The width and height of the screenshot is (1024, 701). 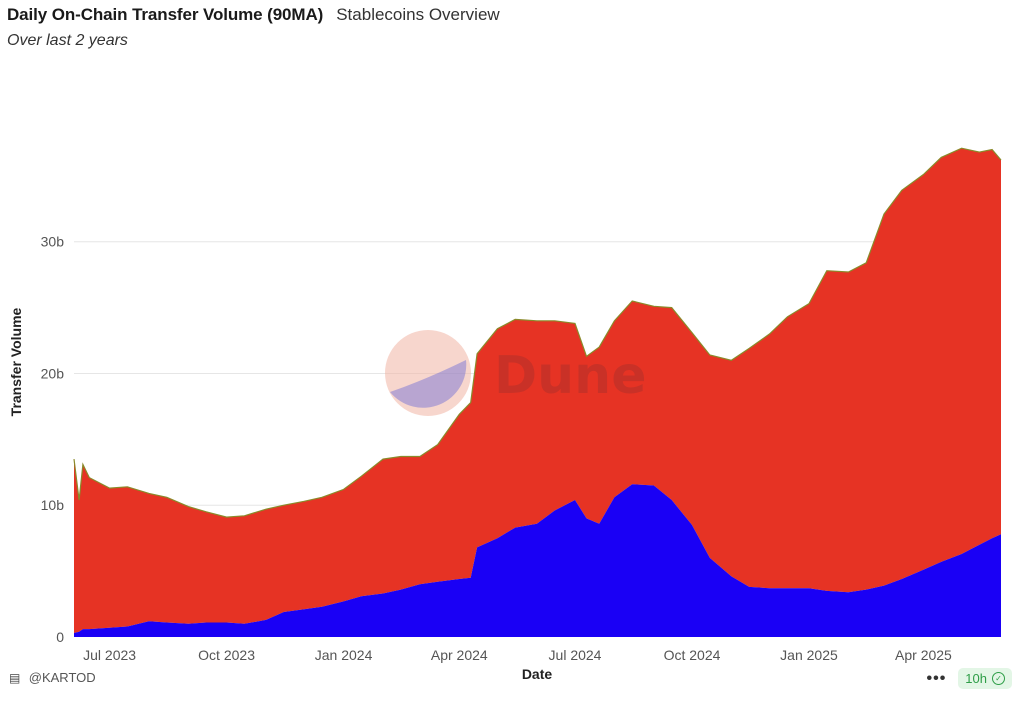 What do you see at coordinates (60, 637) in the screenshot?
I see `y-tick-label: 0` at bounding box center [60, 637].